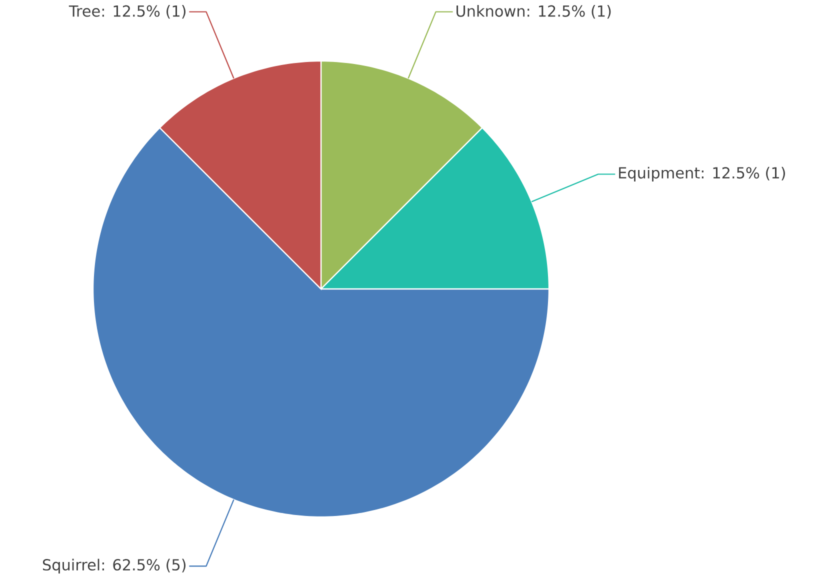 The height and width of the screenshot is (587, 833). Describe the element at coordinates (533, 12) in the screenshot. I see `slice-label: Unknown: 12.5% (1)` at that location.